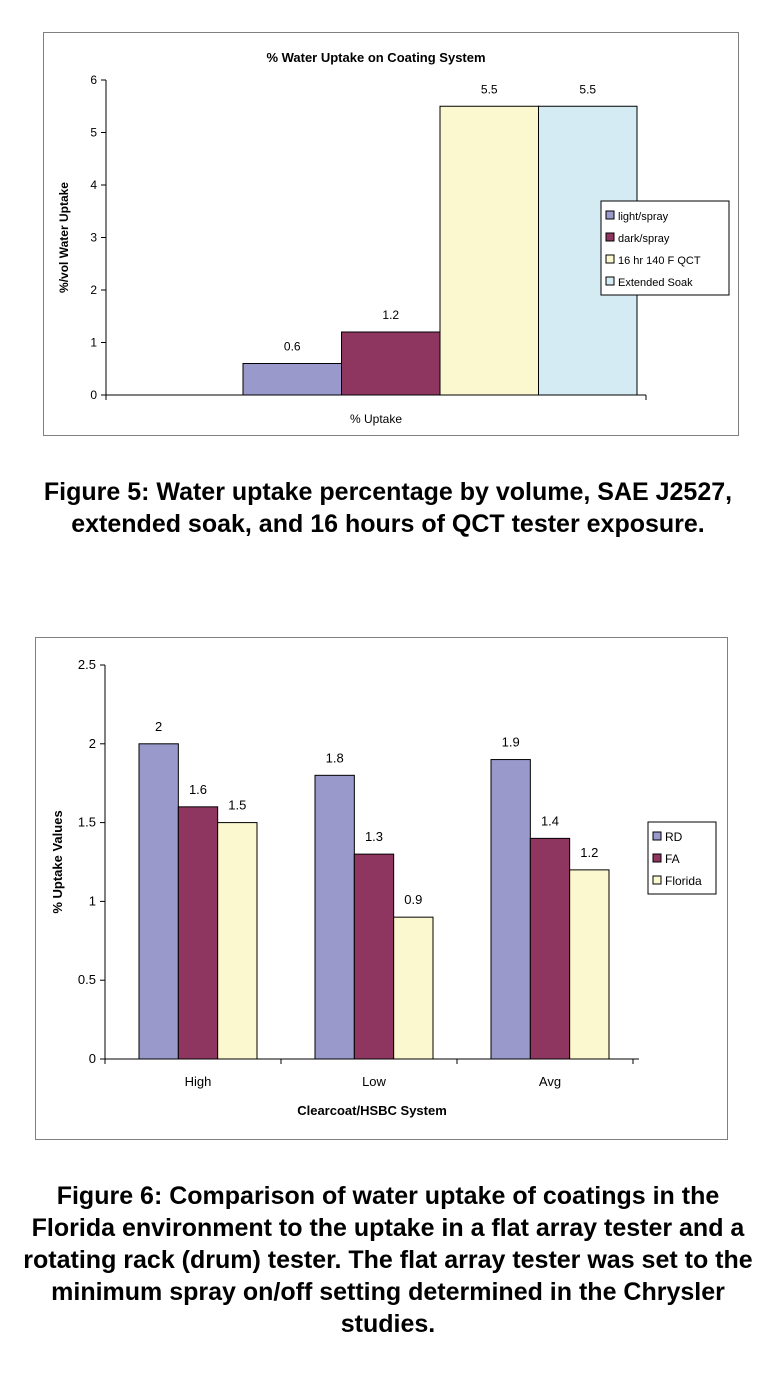 Image resolution: width=776 pixels, height=1378 pixels. What do you see at coordinates (335, 757) in the screenshot?
I see `bar-data-label: 1.8` at bounding box center [335, 757].